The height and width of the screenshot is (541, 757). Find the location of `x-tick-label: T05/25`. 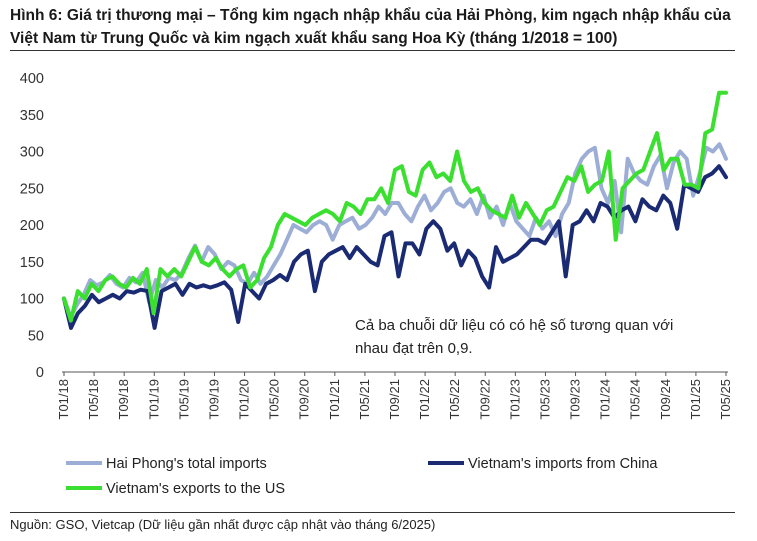

x-tick-label: T05/25 is located at coordinates (725, 399).